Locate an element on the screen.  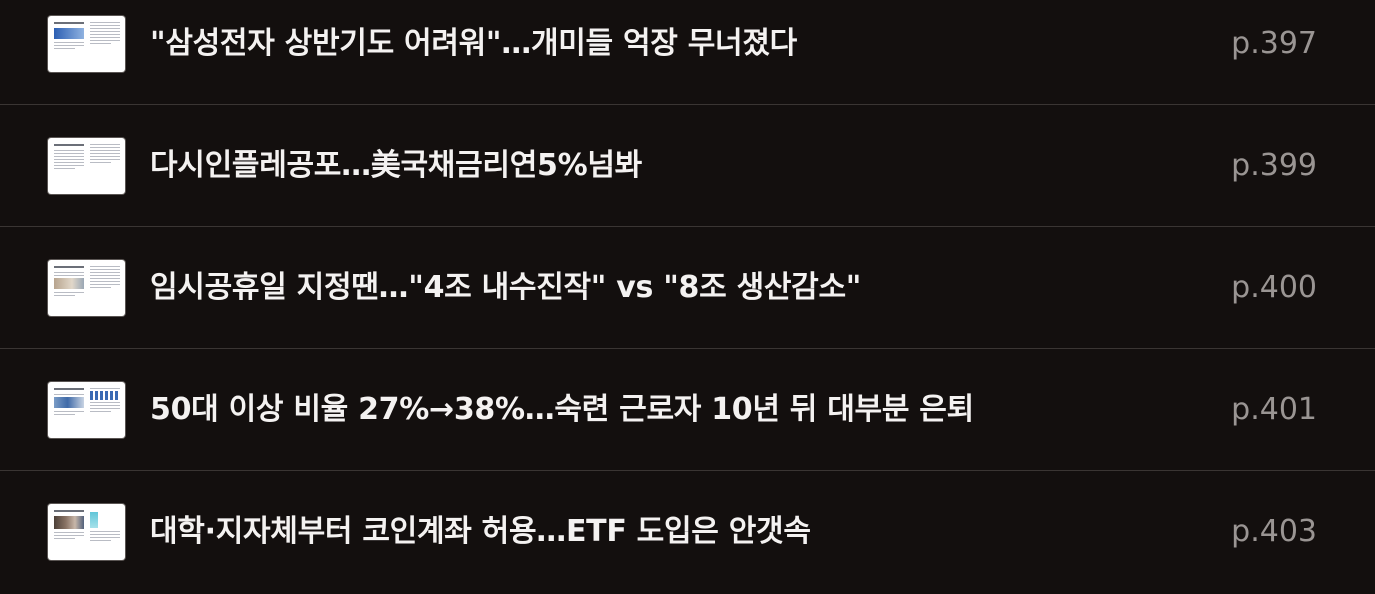
page-number: p.399 is located at coordinates (1274, 165).